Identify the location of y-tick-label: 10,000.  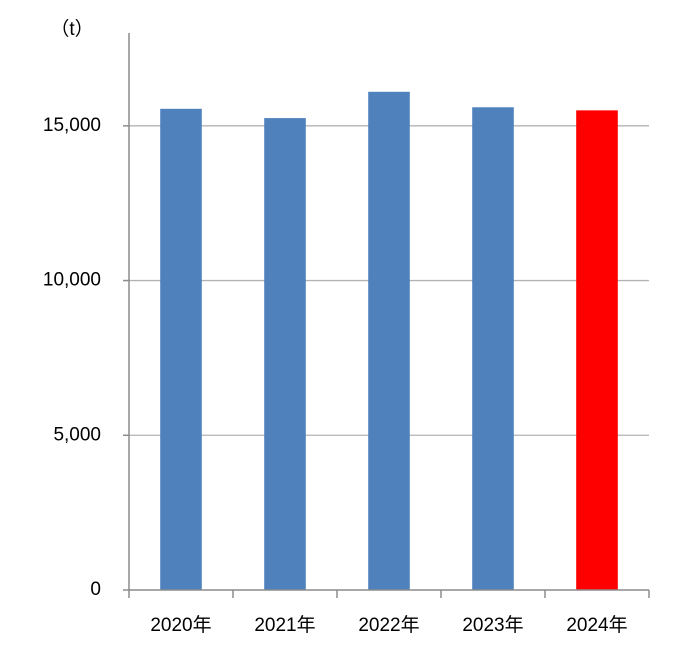
(72, 280).